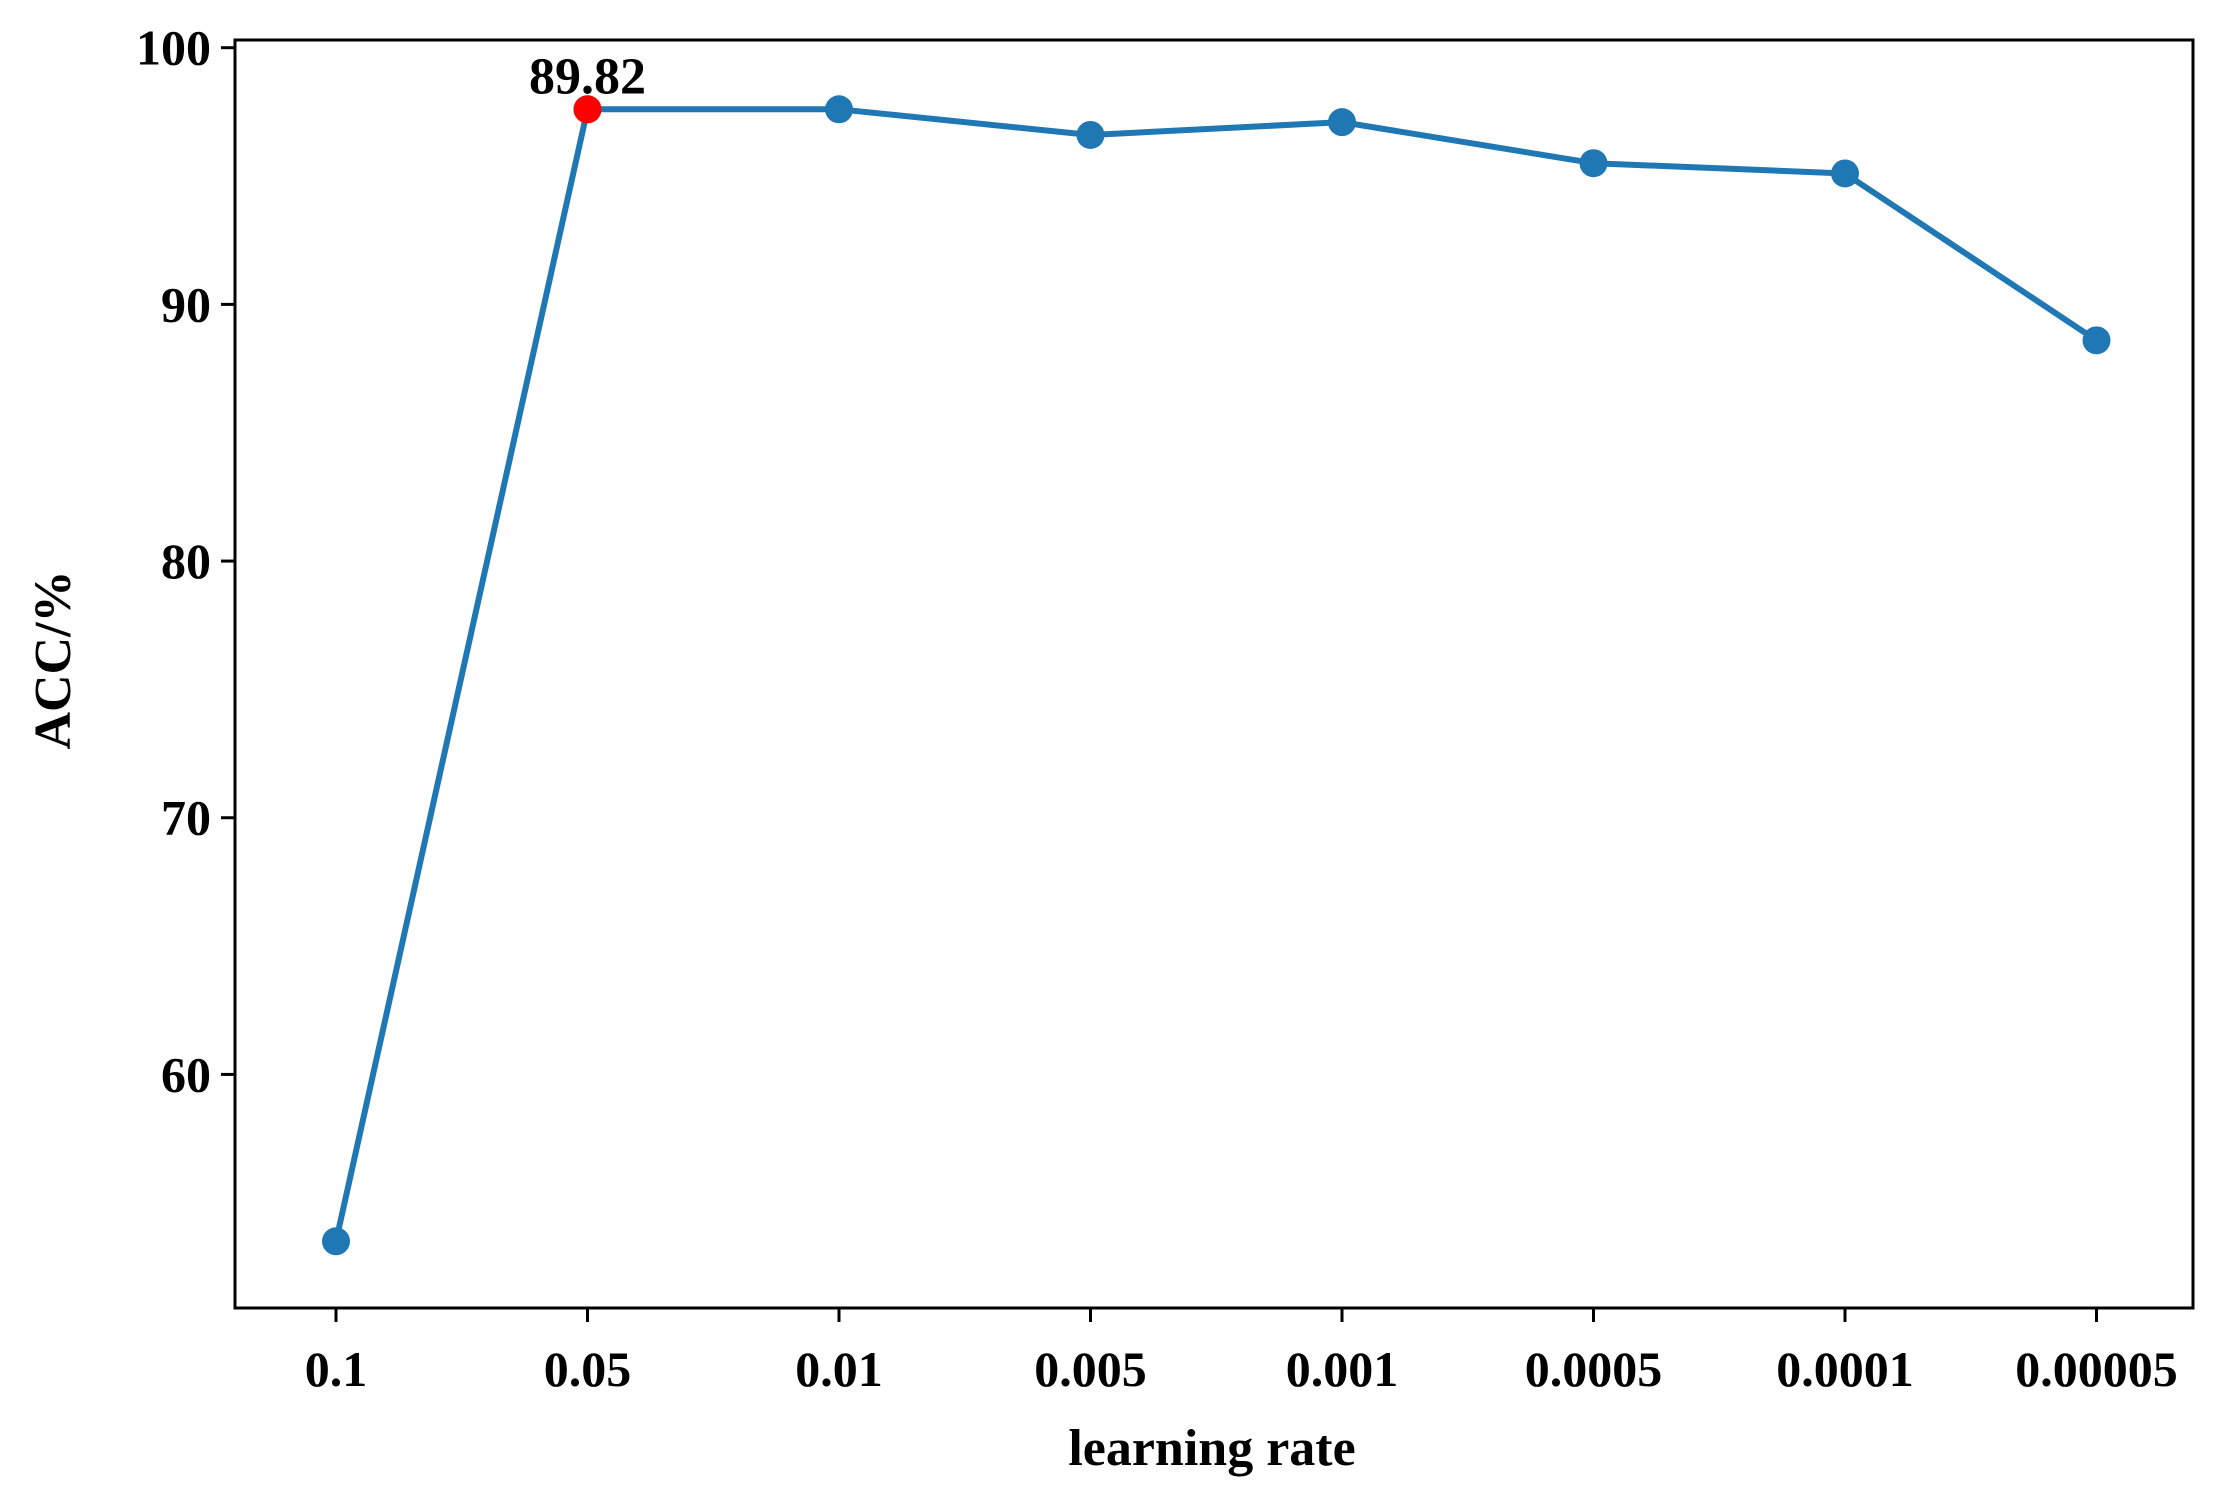  What do you see at coordinates (1211, 1448) in the screenshot?
I see `x-axis-label: learning rate` at bounding box center [1211, 1448].